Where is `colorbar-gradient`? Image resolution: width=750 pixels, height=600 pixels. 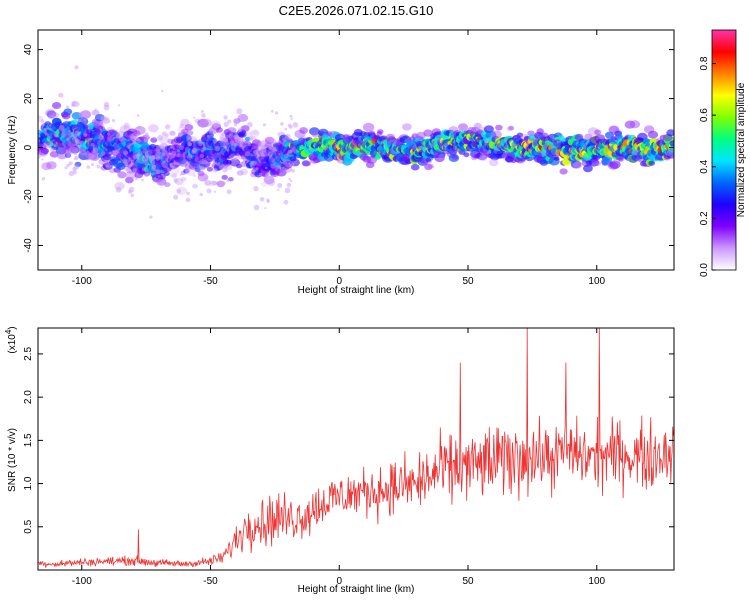 colorbar-gradient is located at coordinates (724, 150).